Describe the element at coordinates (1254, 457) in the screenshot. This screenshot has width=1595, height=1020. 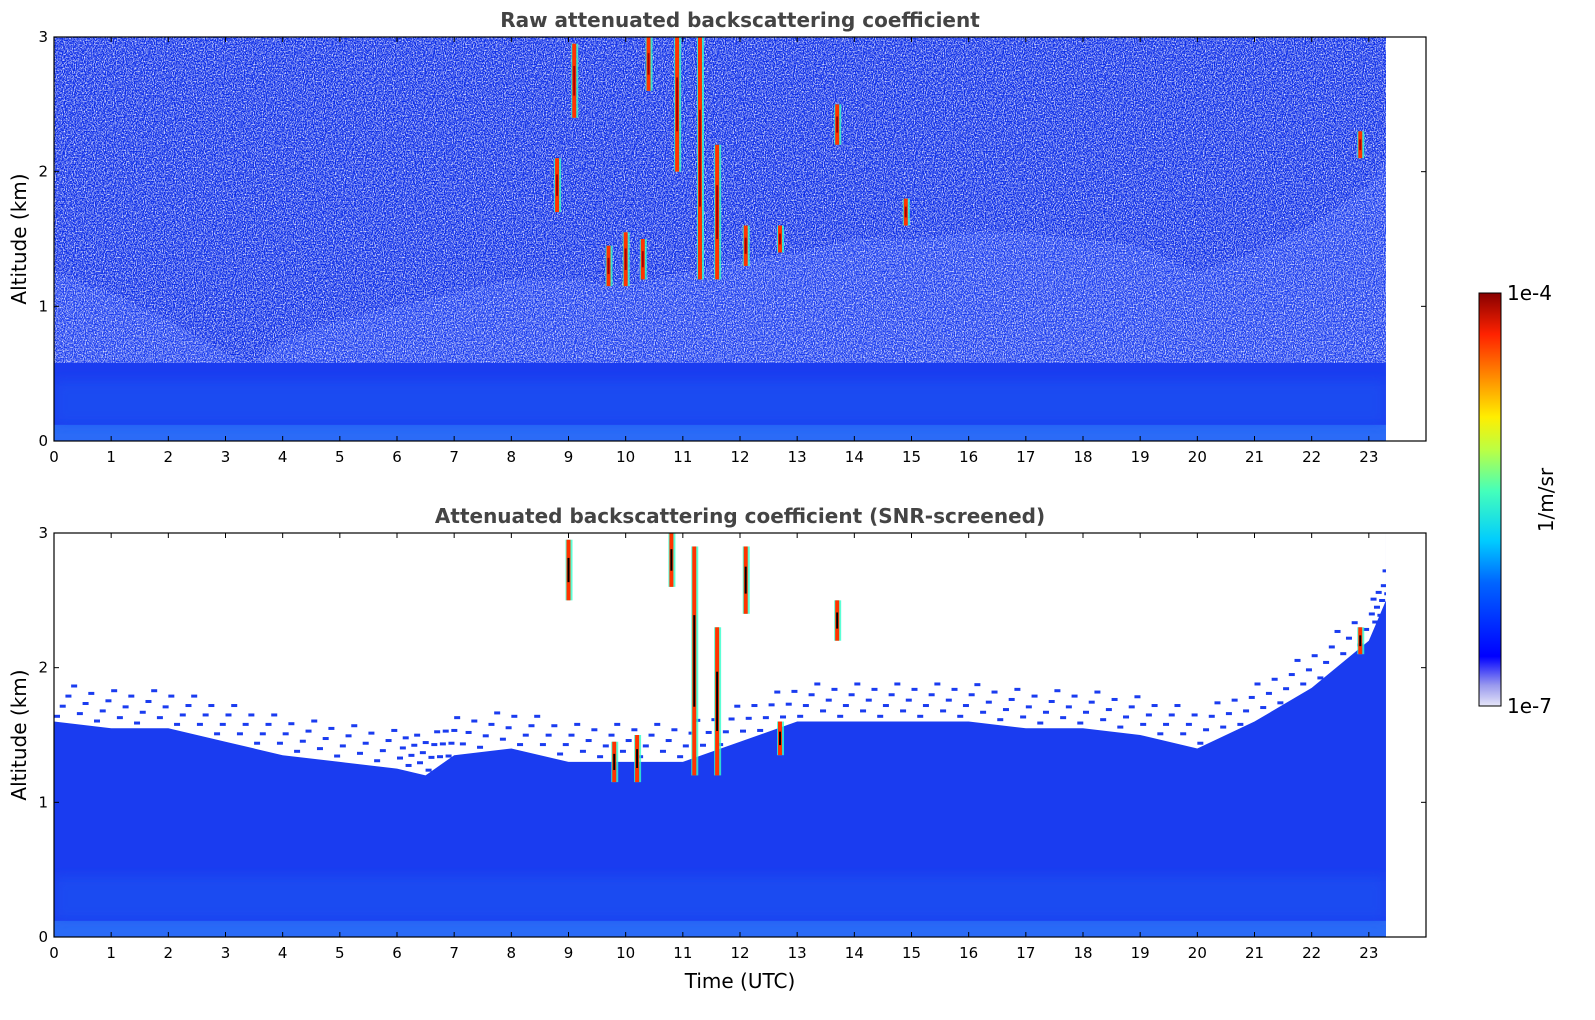
I see `x-tick-label: 21` at that location.